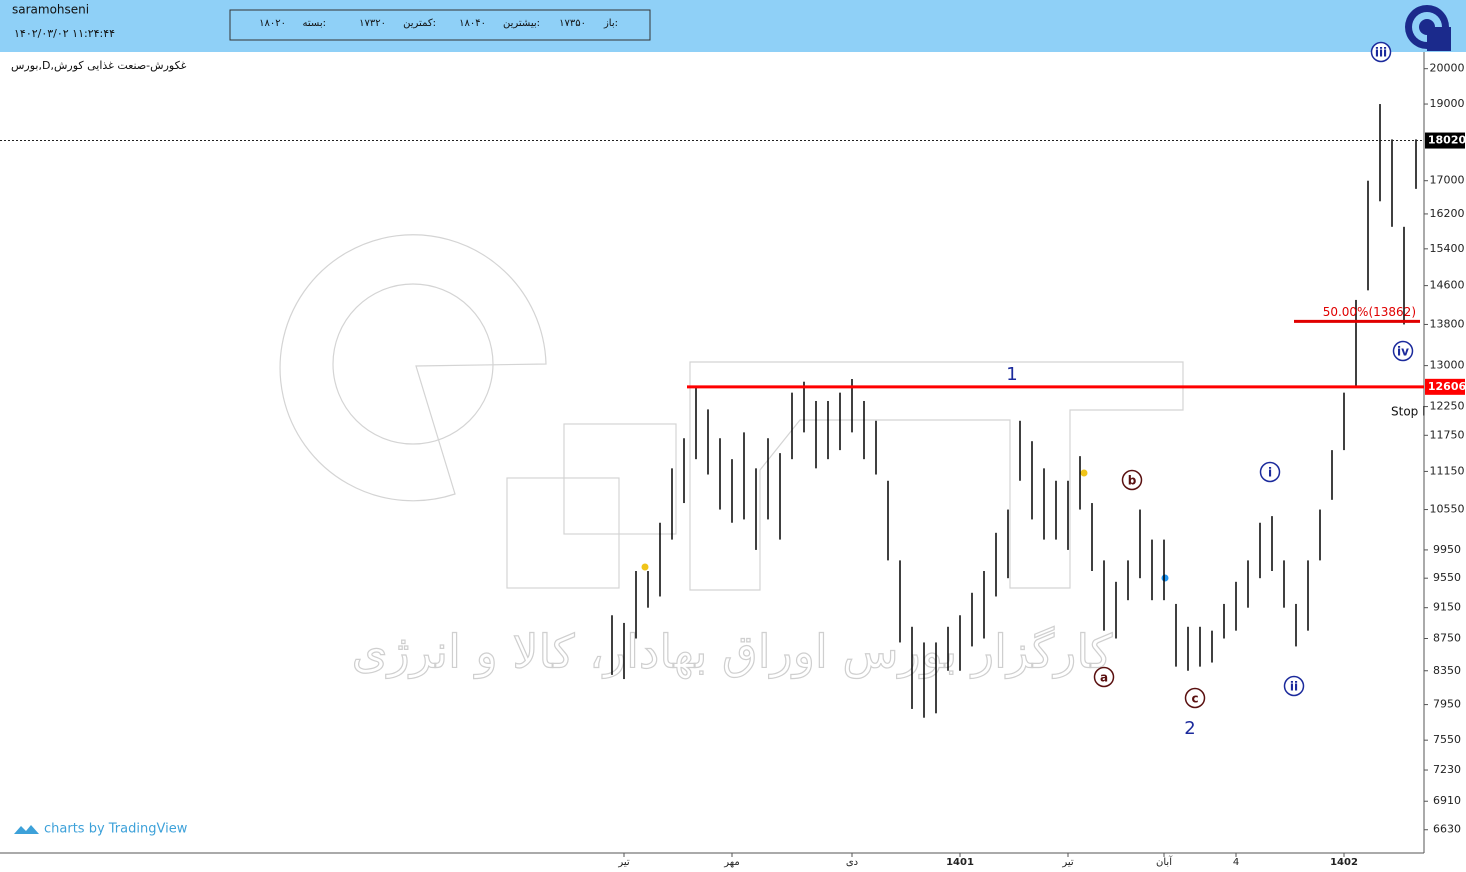 This screenshot has width=1466, height=872. I want to click on y-tick-label: 8350, so click(1447, 670).